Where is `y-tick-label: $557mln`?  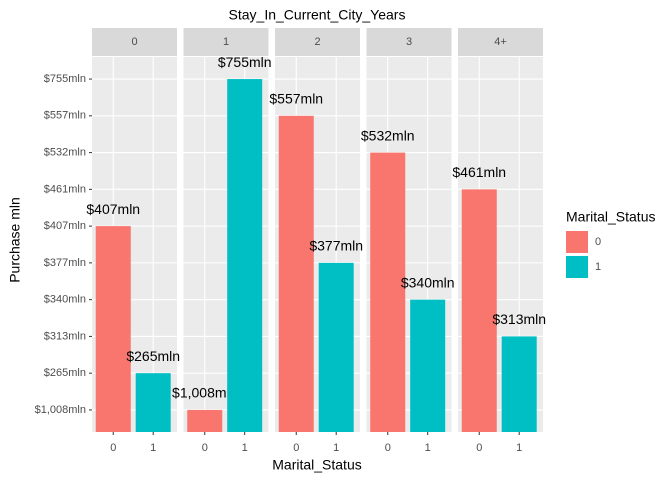 y-tick-label: $557mln is located at coordinates (65, 116).